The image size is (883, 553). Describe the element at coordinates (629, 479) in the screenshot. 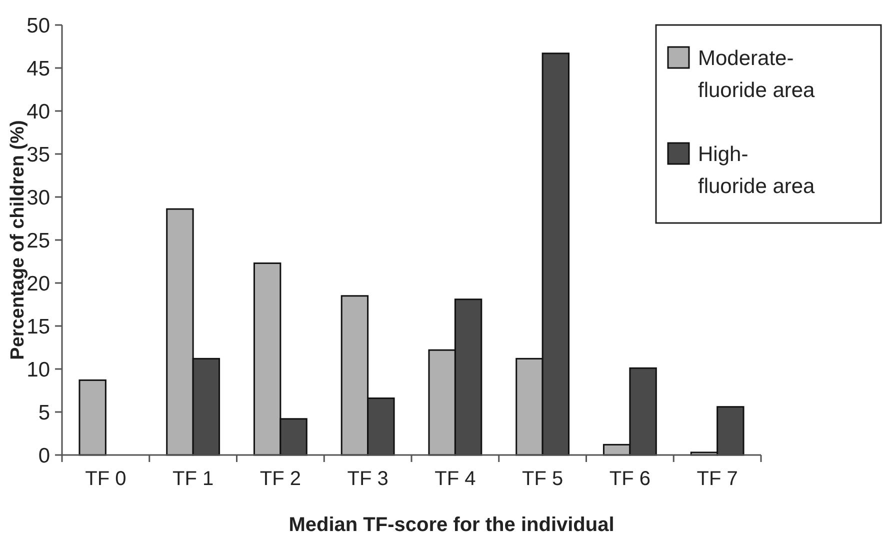

I see `x-tick-label: TF 6` at that location.